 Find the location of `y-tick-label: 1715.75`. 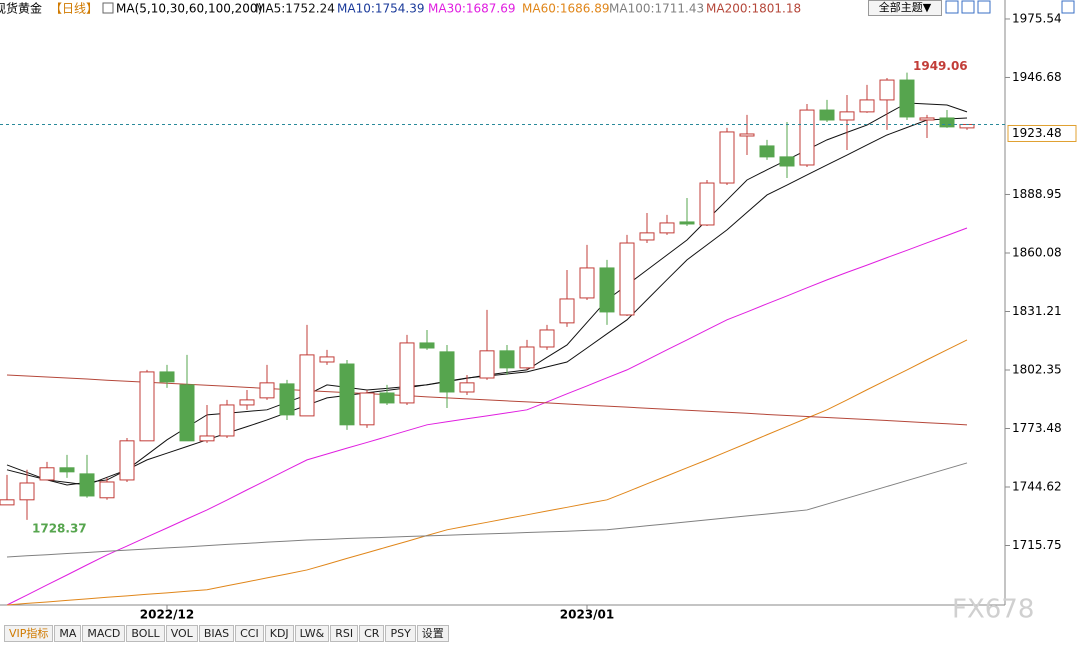

y-tick-label: 1715.75 is located at coordinates (1037, 545).